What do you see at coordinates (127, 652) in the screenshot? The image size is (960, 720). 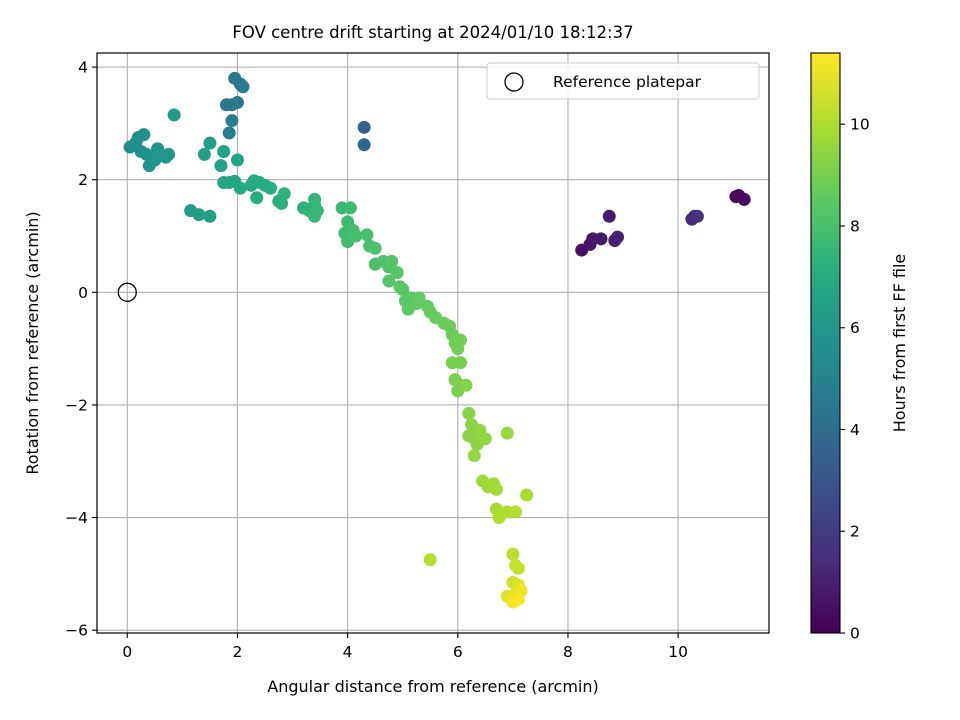 I see `x-tick-label: 0` at bounding box center [127, 652].